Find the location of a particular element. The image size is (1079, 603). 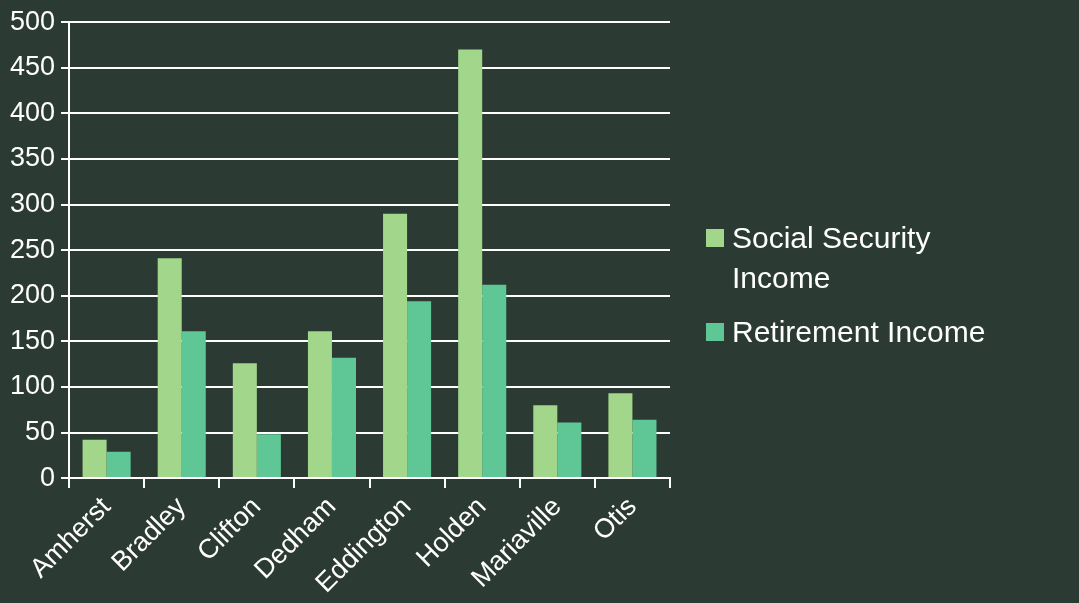

x-tick-label: Otis is located at coordinates (614, 518).